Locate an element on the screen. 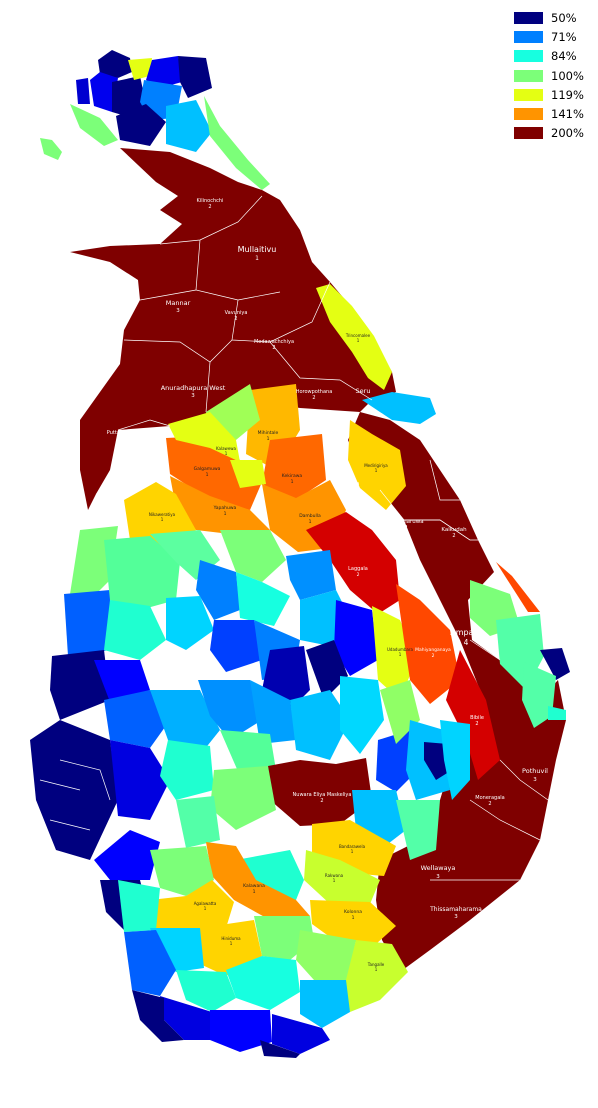 The height and width of the screenshot is (1108, 598). legend-item: 200% is located at coordinates (549, 133).